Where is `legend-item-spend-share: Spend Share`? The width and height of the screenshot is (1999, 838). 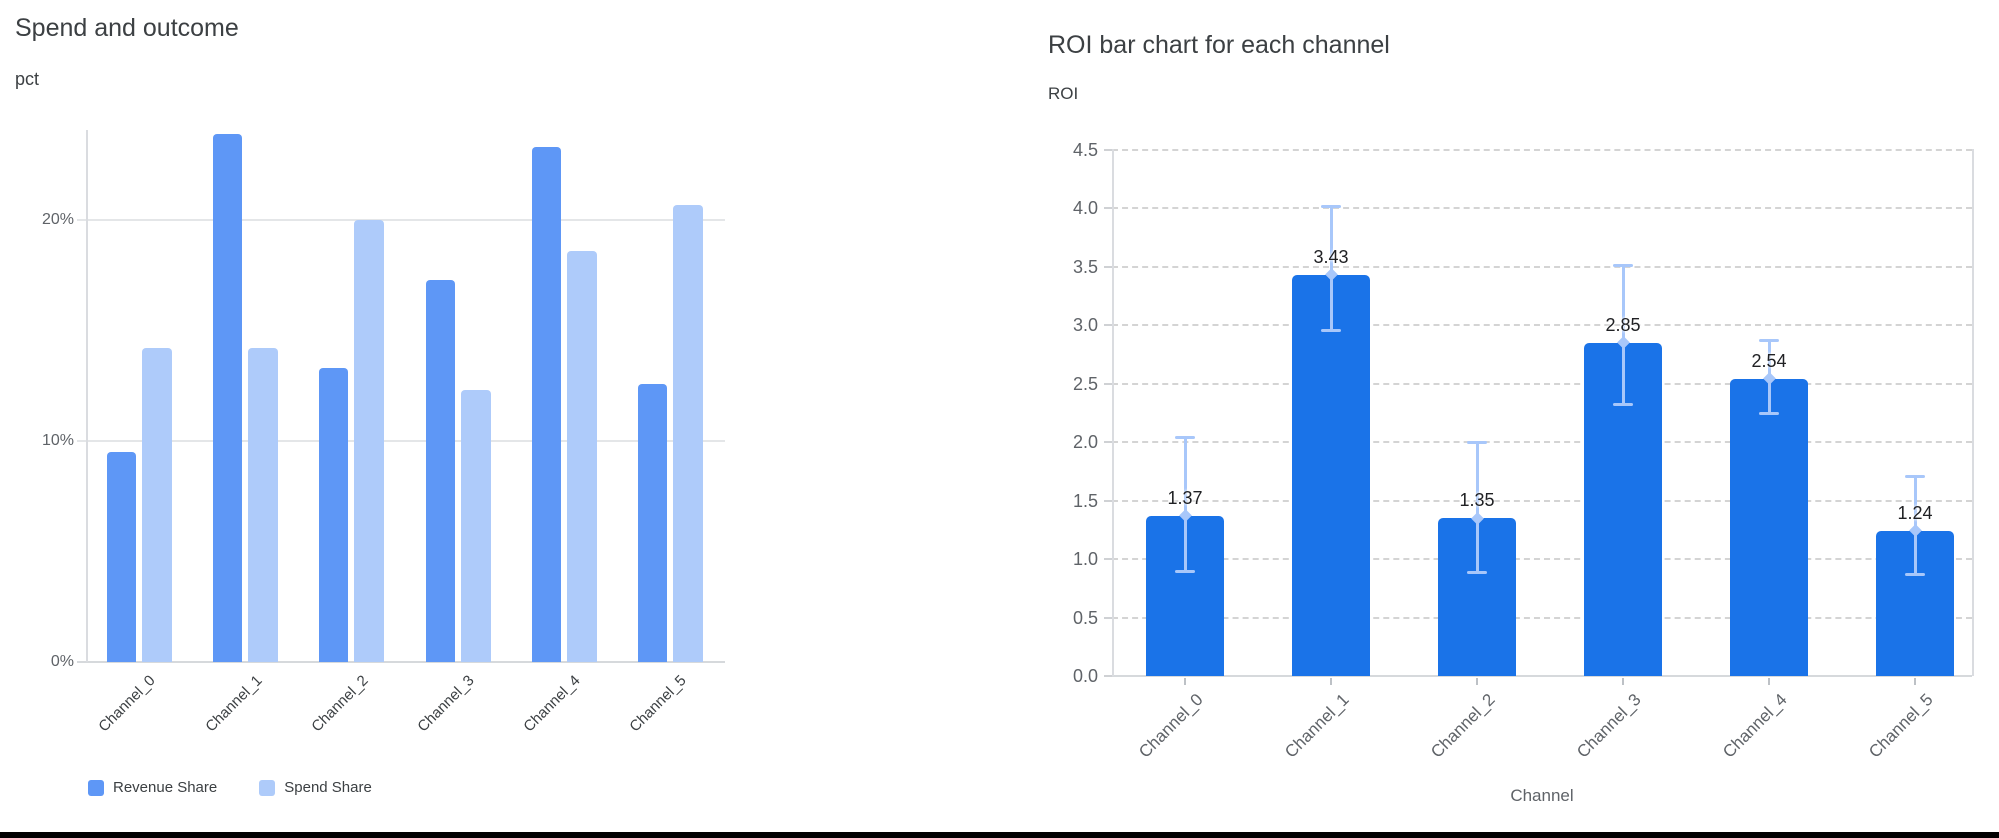
legend-item-spend-share: Spend Share is located at coordinates (315, 787).